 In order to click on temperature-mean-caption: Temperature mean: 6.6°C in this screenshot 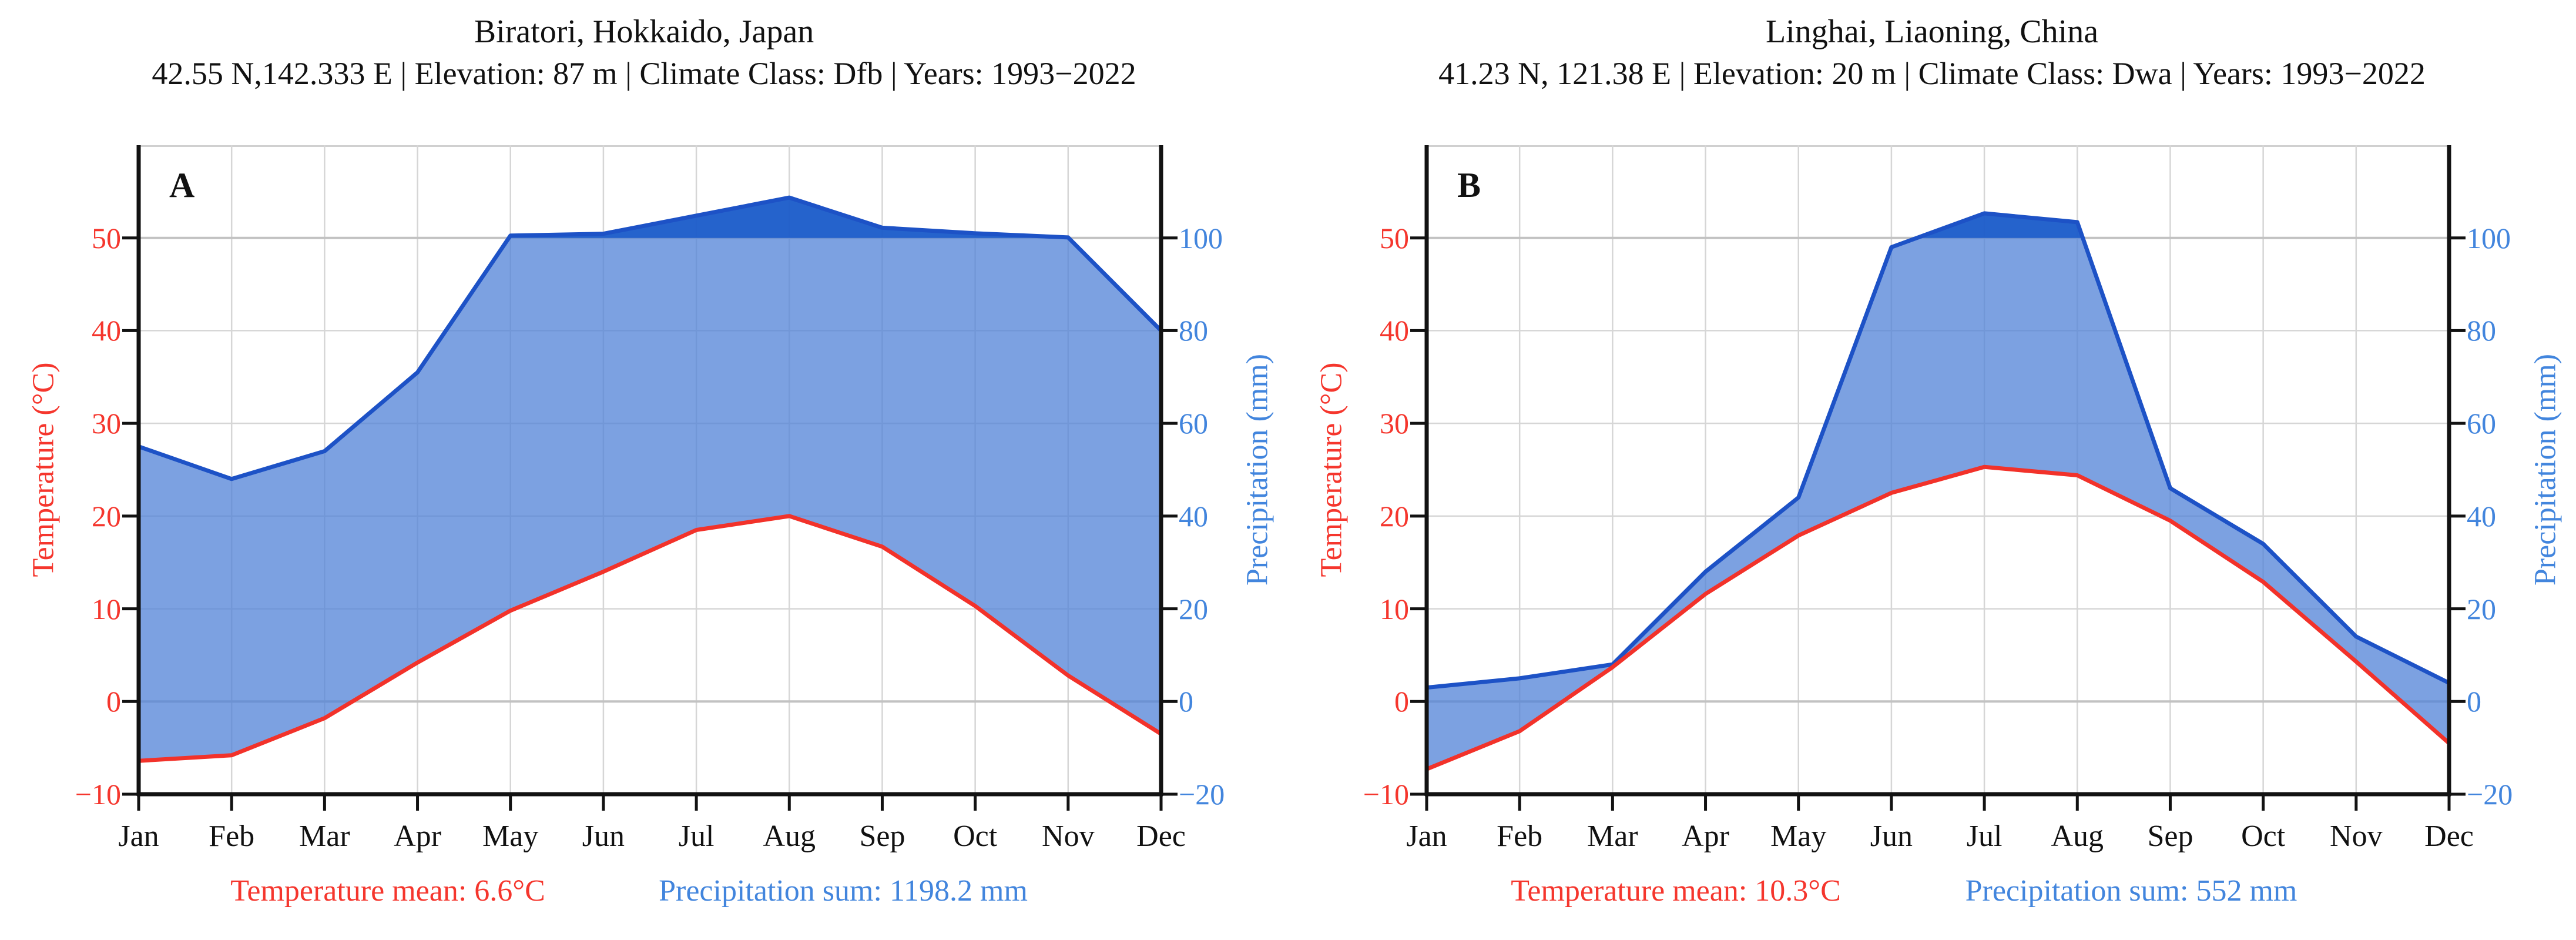, I will do `click(388, 891)`.